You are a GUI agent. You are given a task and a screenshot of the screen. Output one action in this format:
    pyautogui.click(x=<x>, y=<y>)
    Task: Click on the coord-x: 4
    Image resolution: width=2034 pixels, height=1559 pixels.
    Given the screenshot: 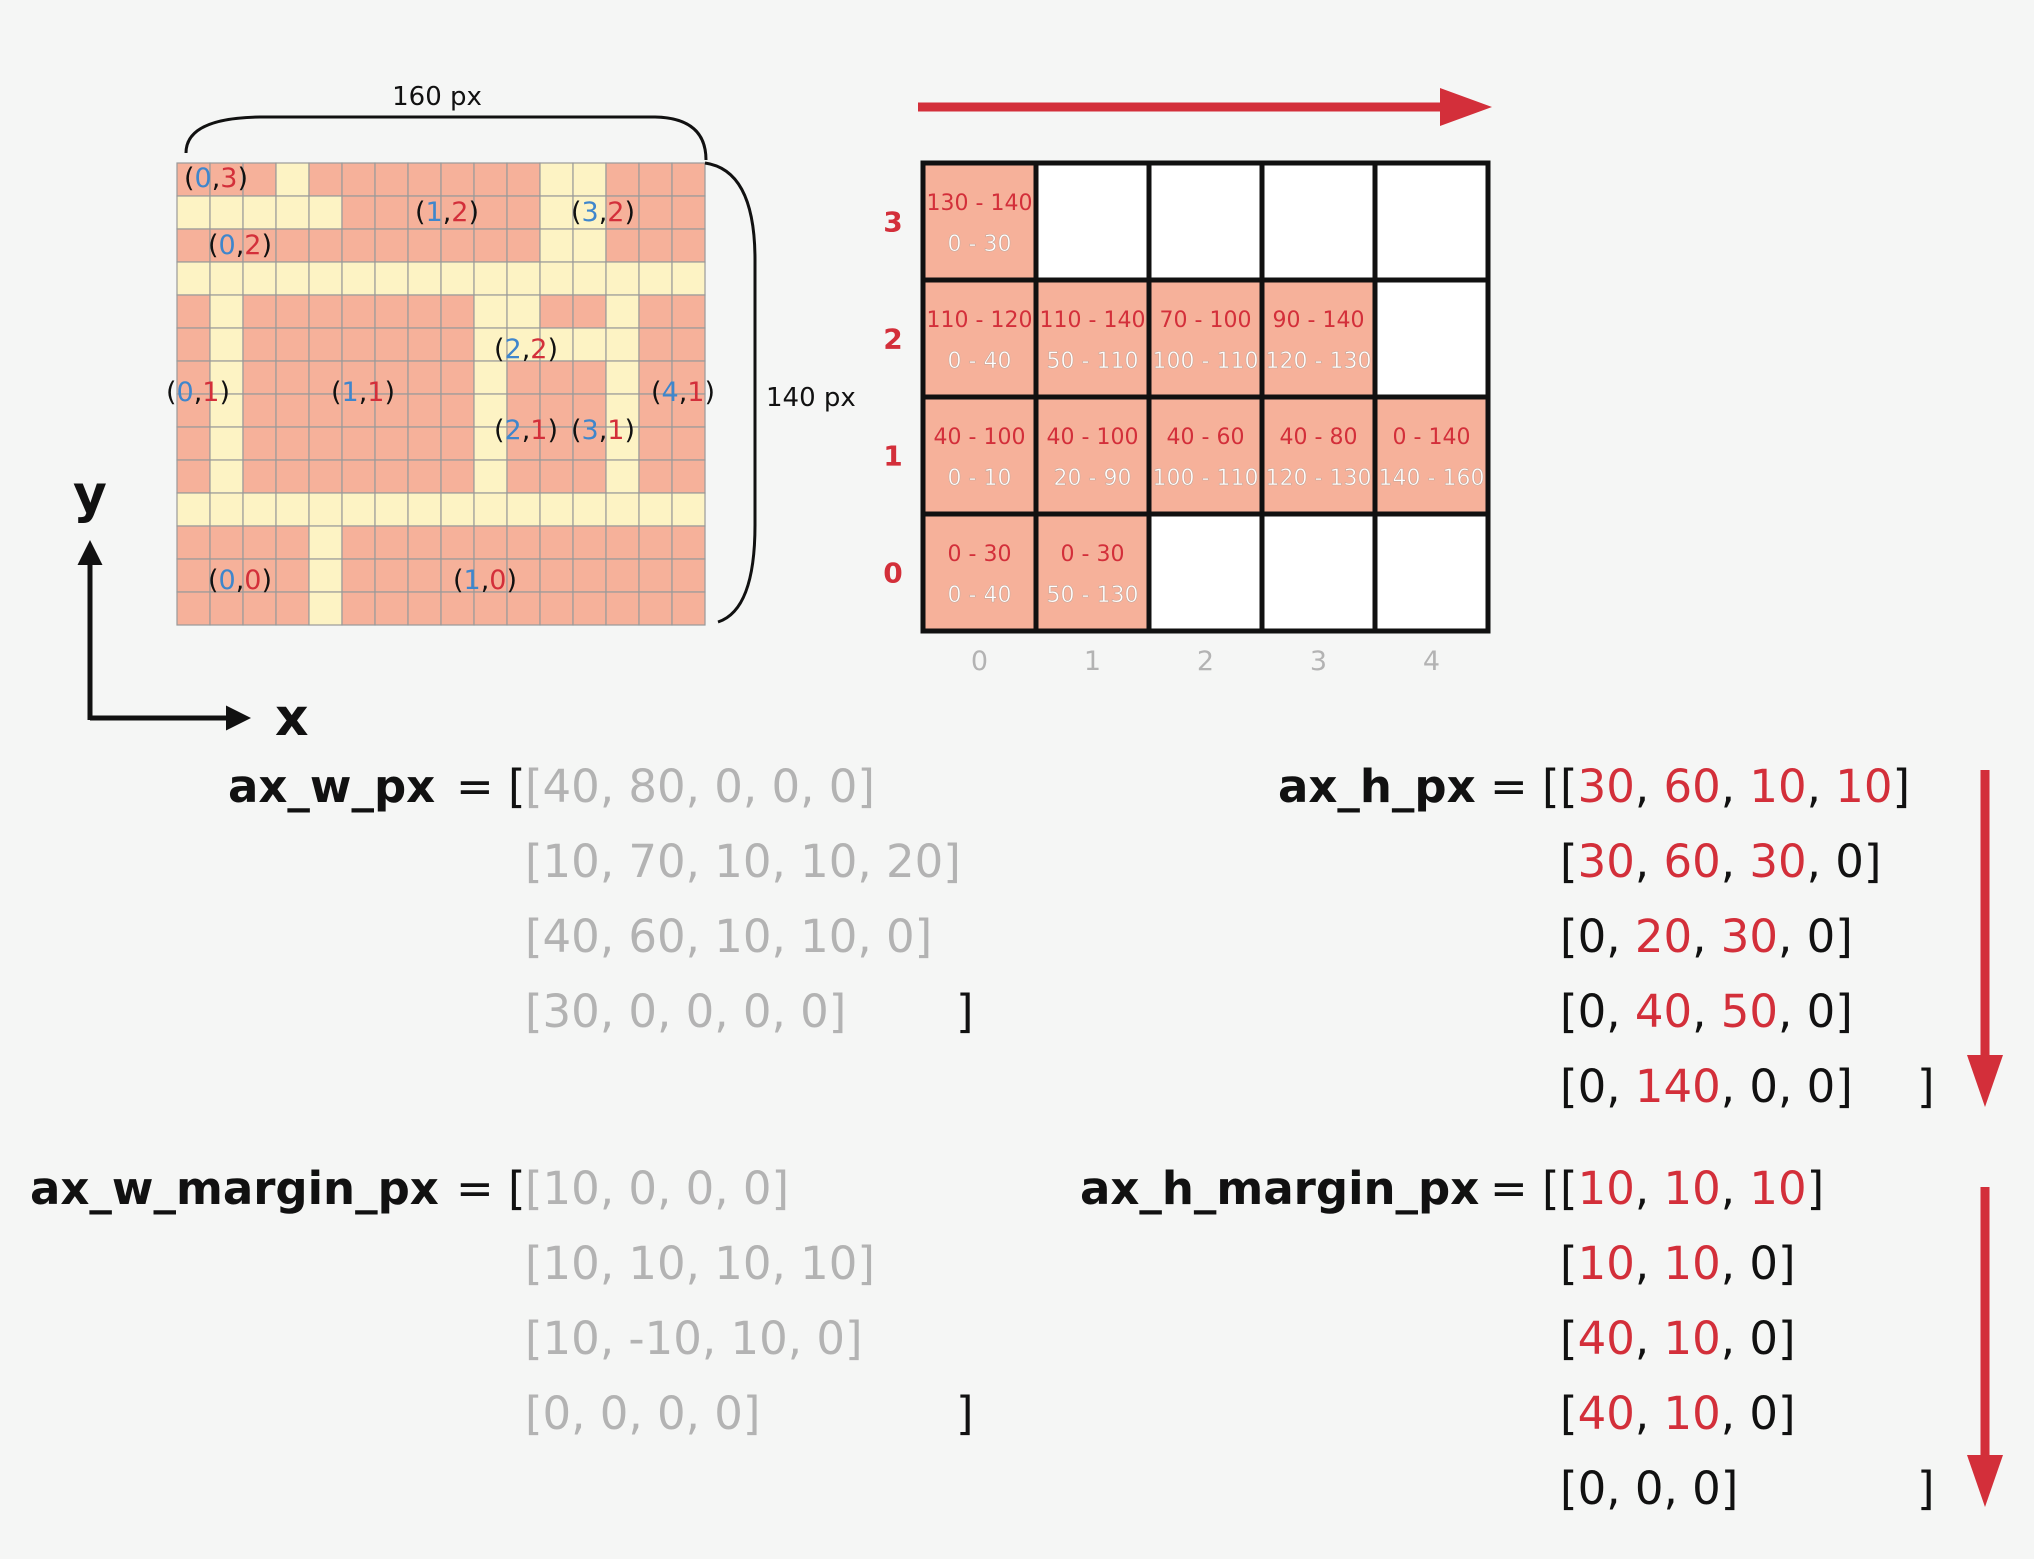 What is the action you would take?
    pyautogui.click(x=670, y=392)
    